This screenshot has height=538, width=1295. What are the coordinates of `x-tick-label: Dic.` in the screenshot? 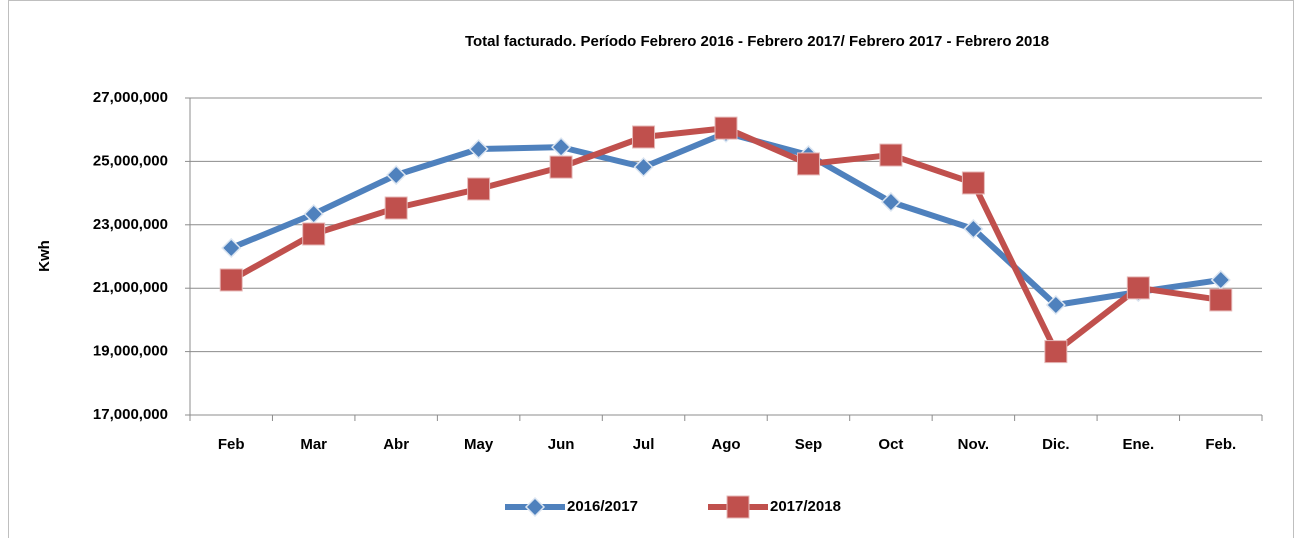 It's located at (1056, 444).